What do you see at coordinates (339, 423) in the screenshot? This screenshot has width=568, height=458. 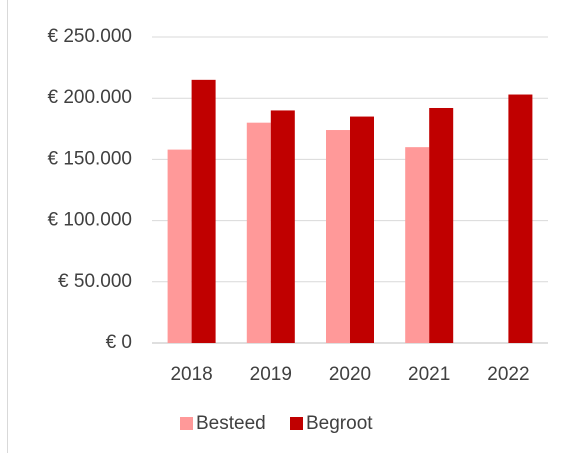 I see `legend-label: Begroot` at bounding box center [339, 423].